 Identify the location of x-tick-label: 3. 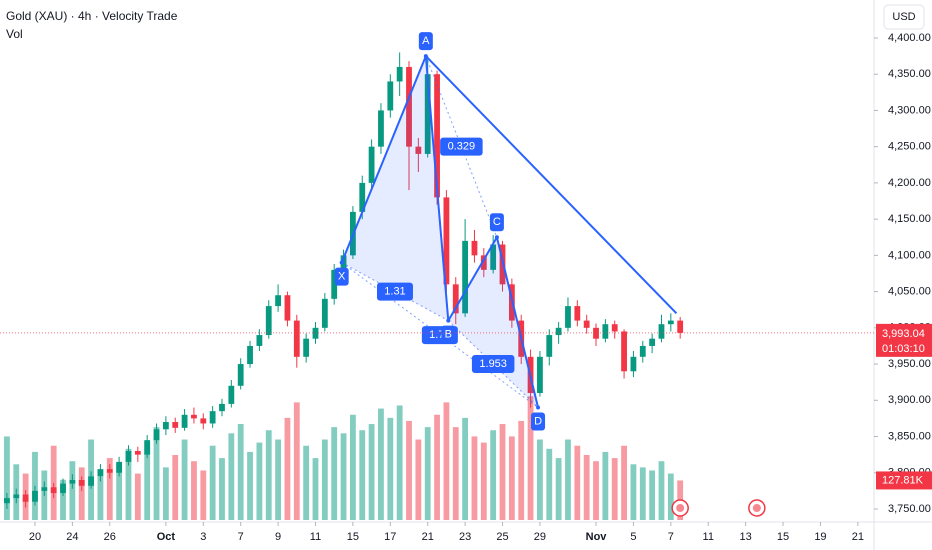
(203, 537).